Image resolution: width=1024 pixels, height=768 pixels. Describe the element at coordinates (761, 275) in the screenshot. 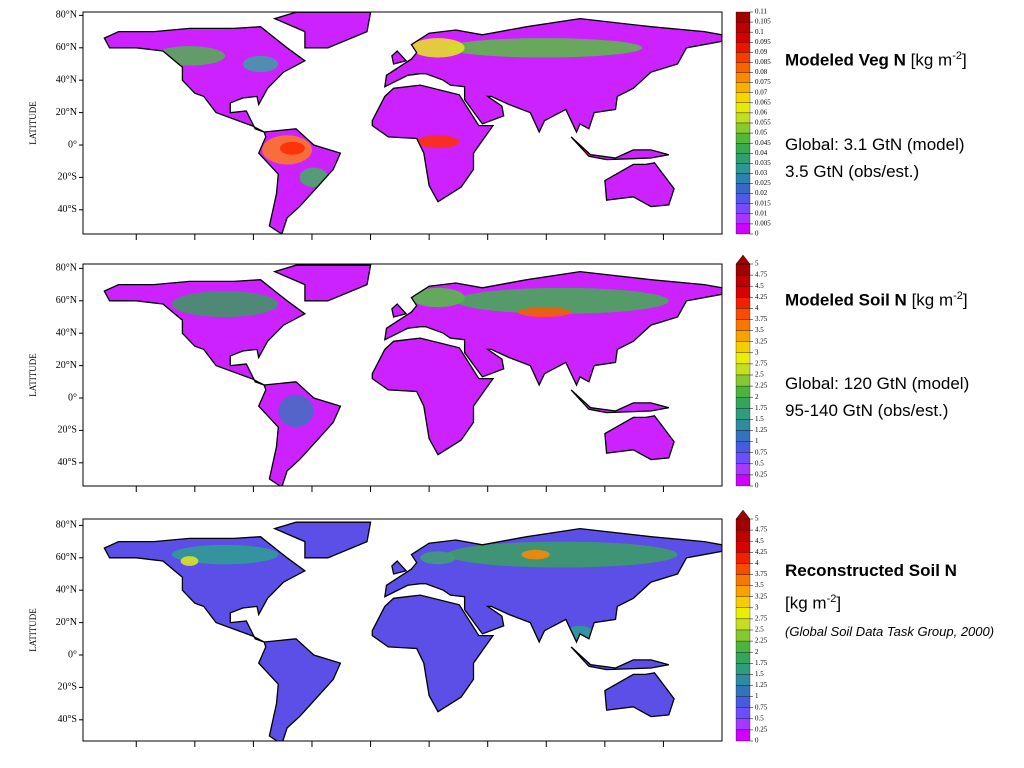

I see `colorbar-label: 4.75` at that location.